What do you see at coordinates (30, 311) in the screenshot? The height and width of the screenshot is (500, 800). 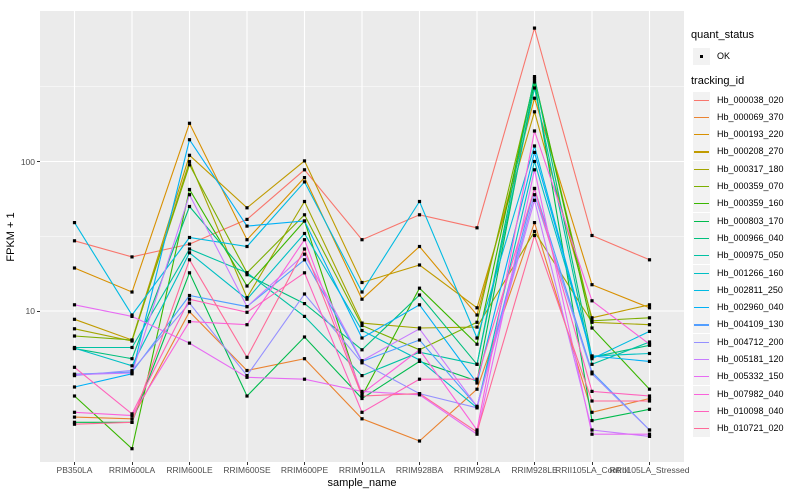 I see `y-tick-label: 10` at bounding box center [30, 311].